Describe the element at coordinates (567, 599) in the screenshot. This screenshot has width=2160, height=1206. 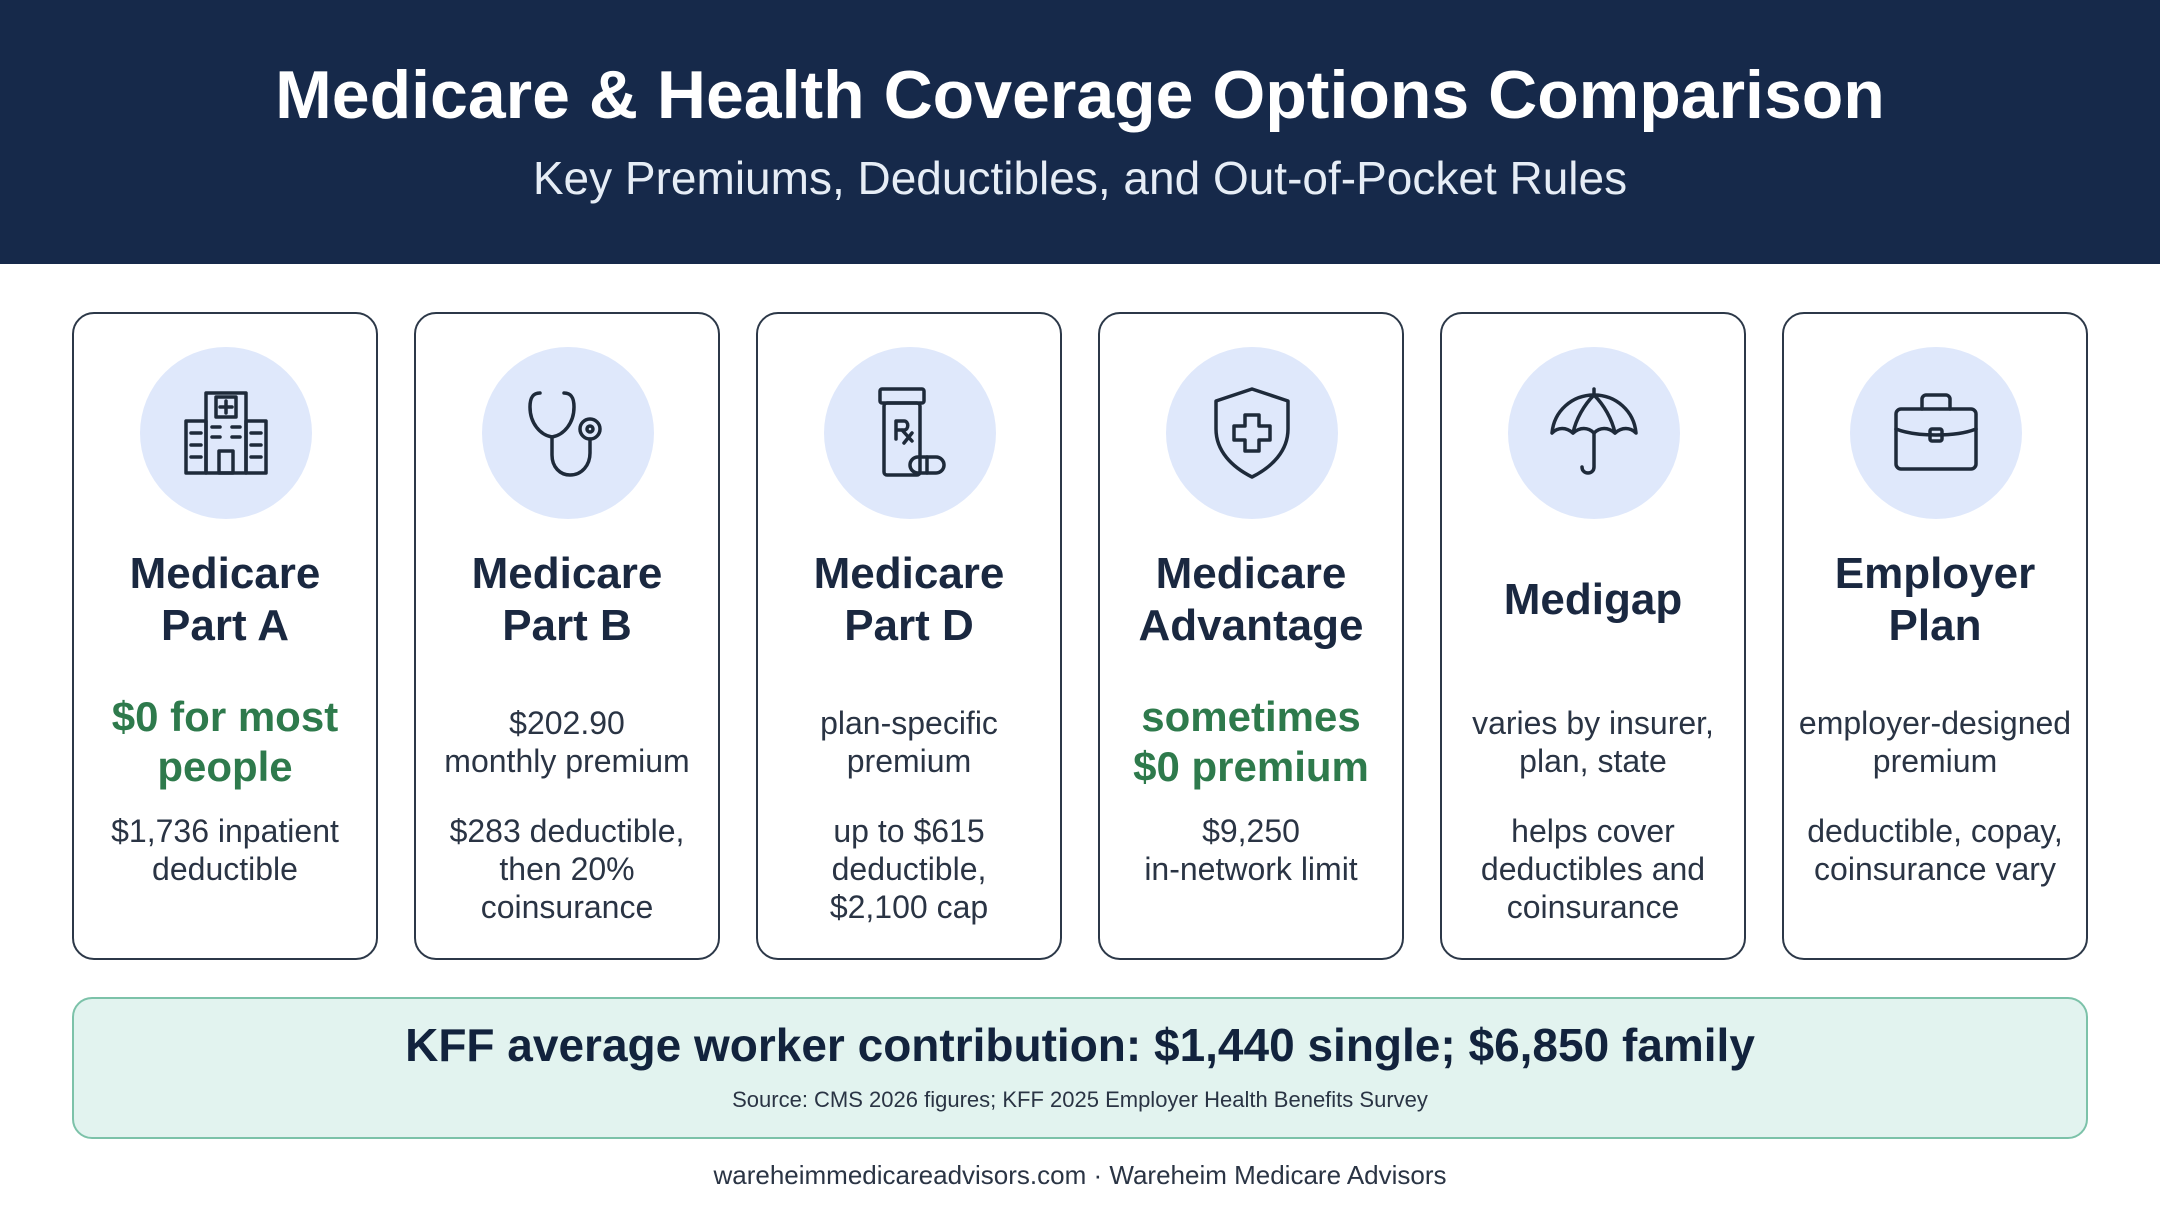
I see `card-title: Medicare Part B` at that location.